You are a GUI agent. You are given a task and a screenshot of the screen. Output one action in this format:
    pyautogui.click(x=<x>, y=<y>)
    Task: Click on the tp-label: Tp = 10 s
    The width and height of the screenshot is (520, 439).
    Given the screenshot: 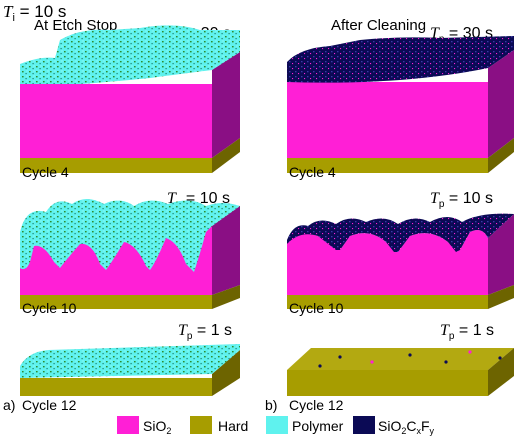 What is the action you would take?
    pyautogui.click(x=461, y=200)
    